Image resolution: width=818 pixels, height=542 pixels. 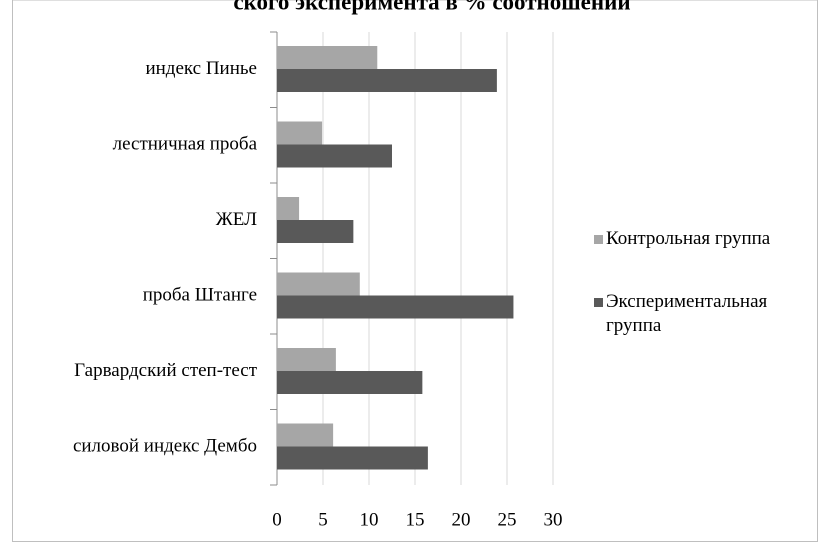 What do you see at coordinates (507, 519) in the screenshot?
I see `x-tick-label: 25` at bounding box center [507, 519].